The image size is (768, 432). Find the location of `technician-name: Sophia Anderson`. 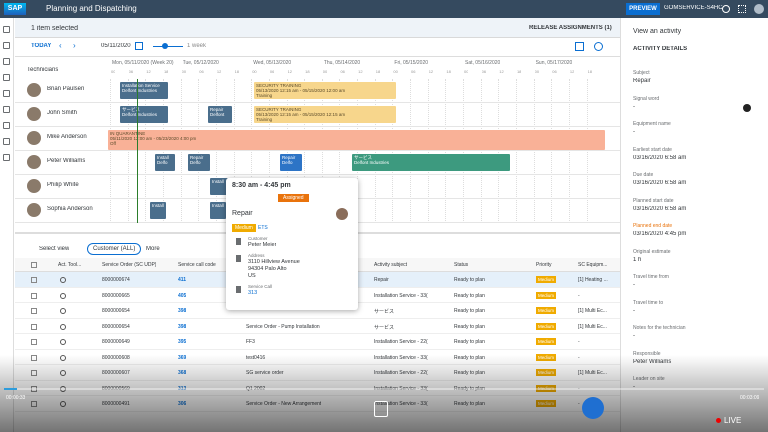

technician-name: Sophia Anderson is located at coordinates (70, 209).